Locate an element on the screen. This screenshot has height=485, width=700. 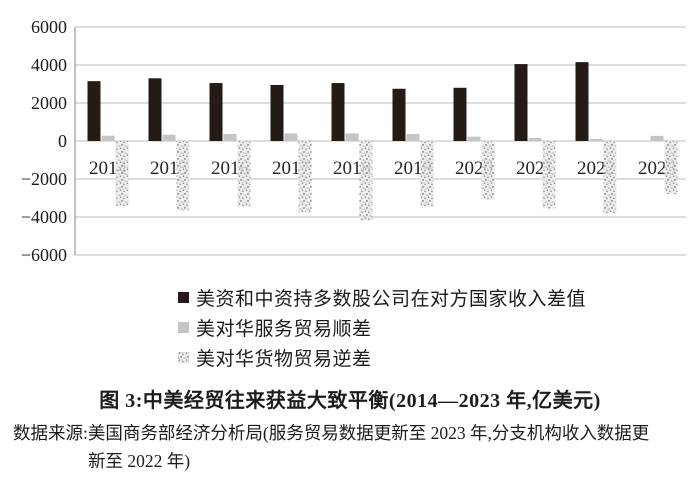
y-tick-label: 6000 is located at coordinates (49, 27).